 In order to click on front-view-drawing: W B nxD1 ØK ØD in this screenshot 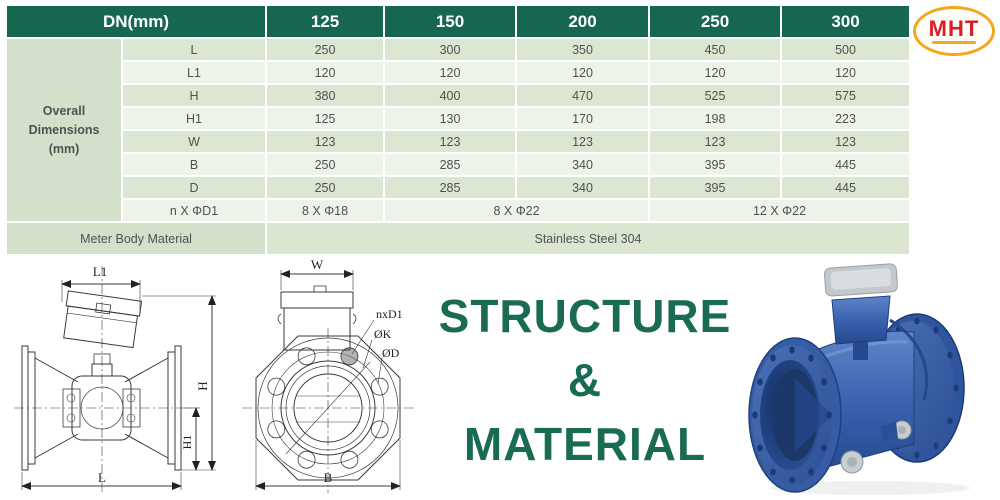, I will do `click(328, 378)`.